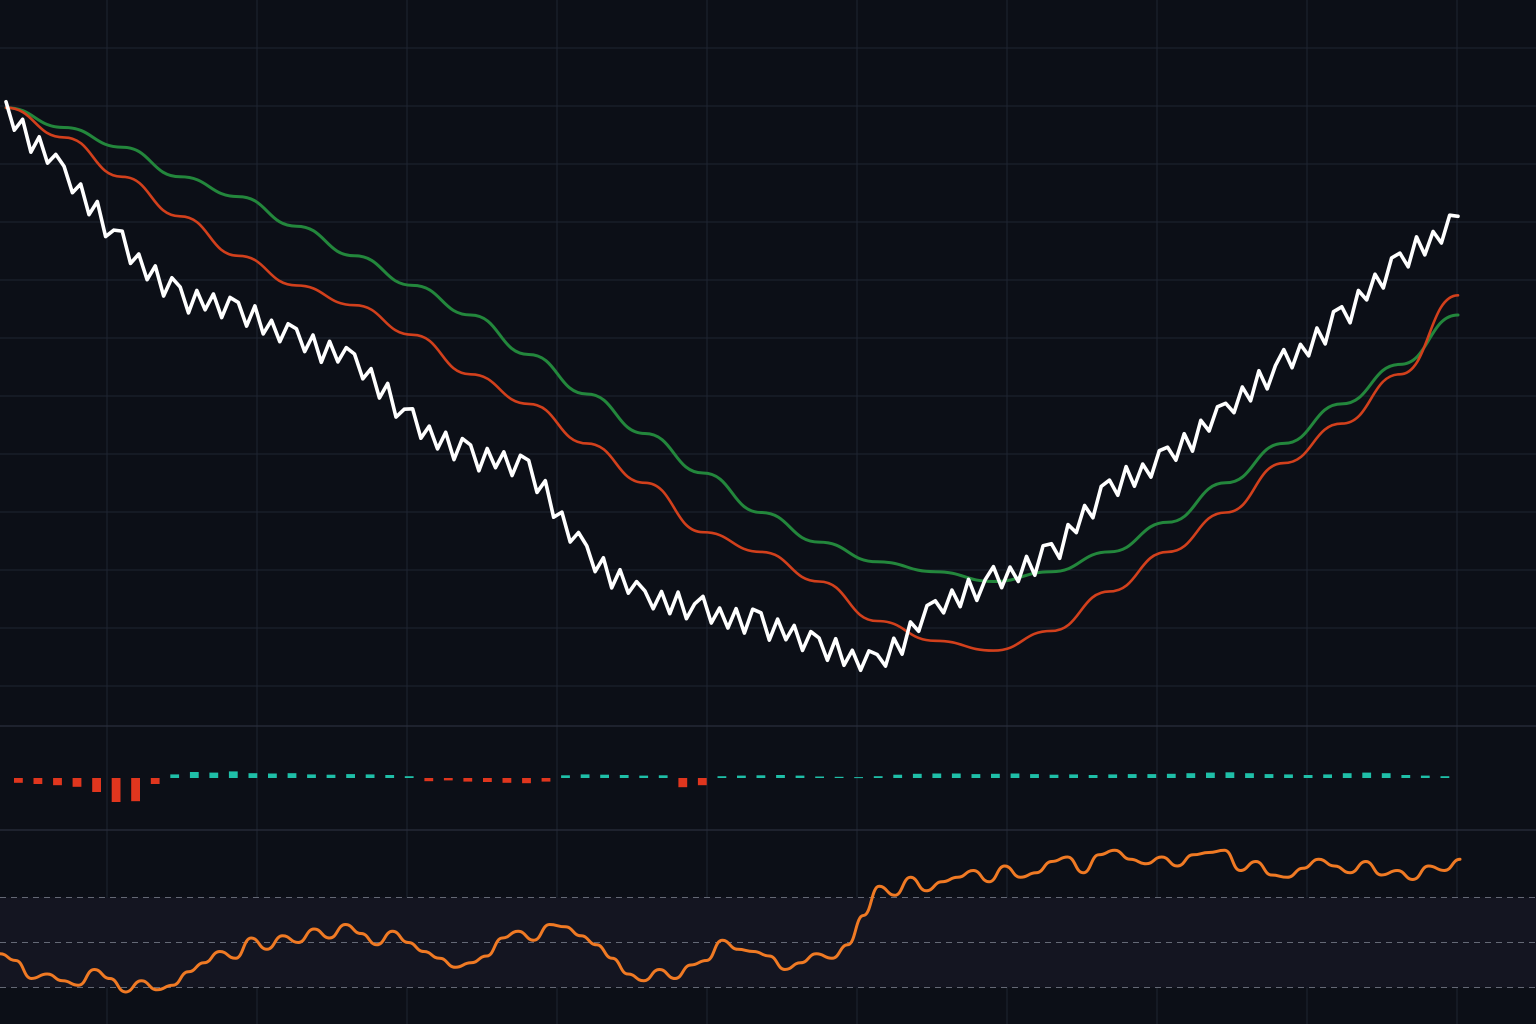 The width and height of the screenshot is (1536, 1024). I want to click on oscillator-line, so click(731, 921).